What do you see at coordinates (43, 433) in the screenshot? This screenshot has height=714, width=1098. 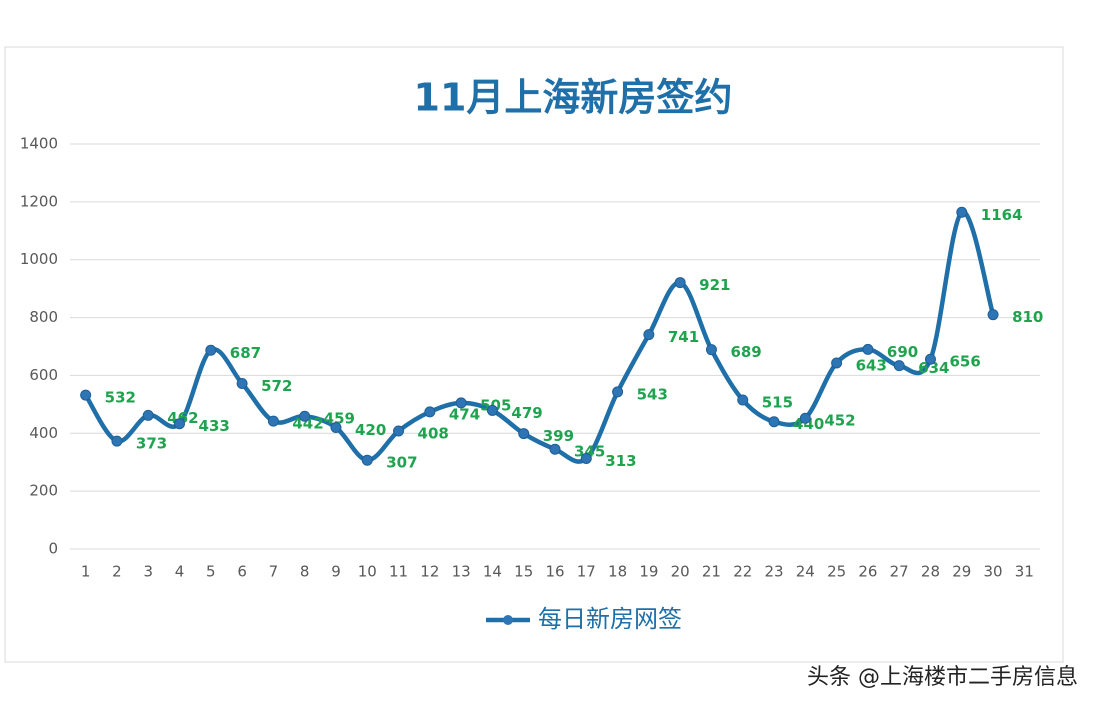 I see `y-tick-label: 400` at bounding box center [43, 433].